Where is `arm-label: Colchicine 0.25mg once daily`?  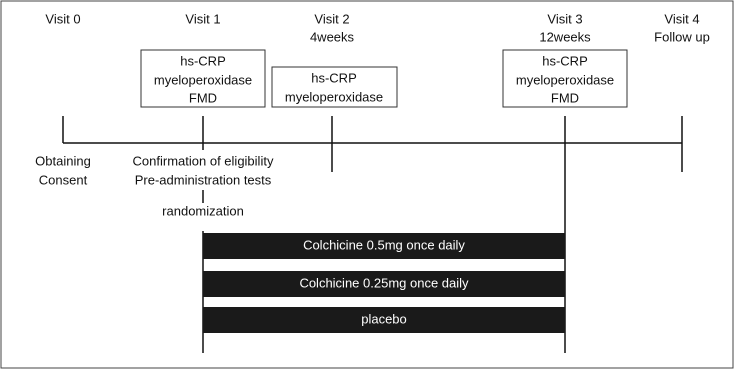
arm-label: Colchicine 0.25mg once daily is located at coordinates (384, 282).